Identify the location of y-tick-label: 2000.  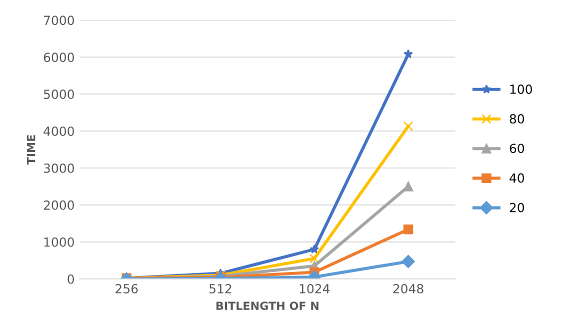
(59, 205).